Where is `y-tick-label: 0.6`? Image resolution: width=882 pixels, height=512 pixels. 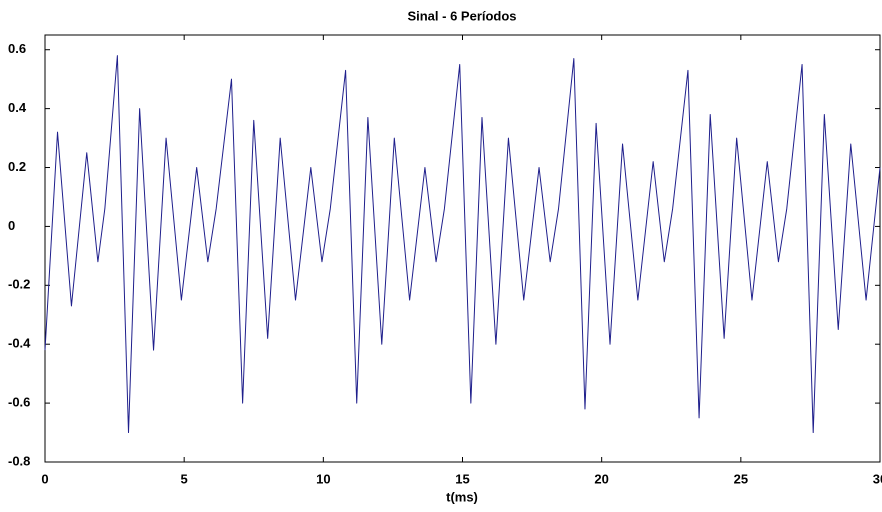
y-tick-label: 0.6 is located at coordinates (17, 48).